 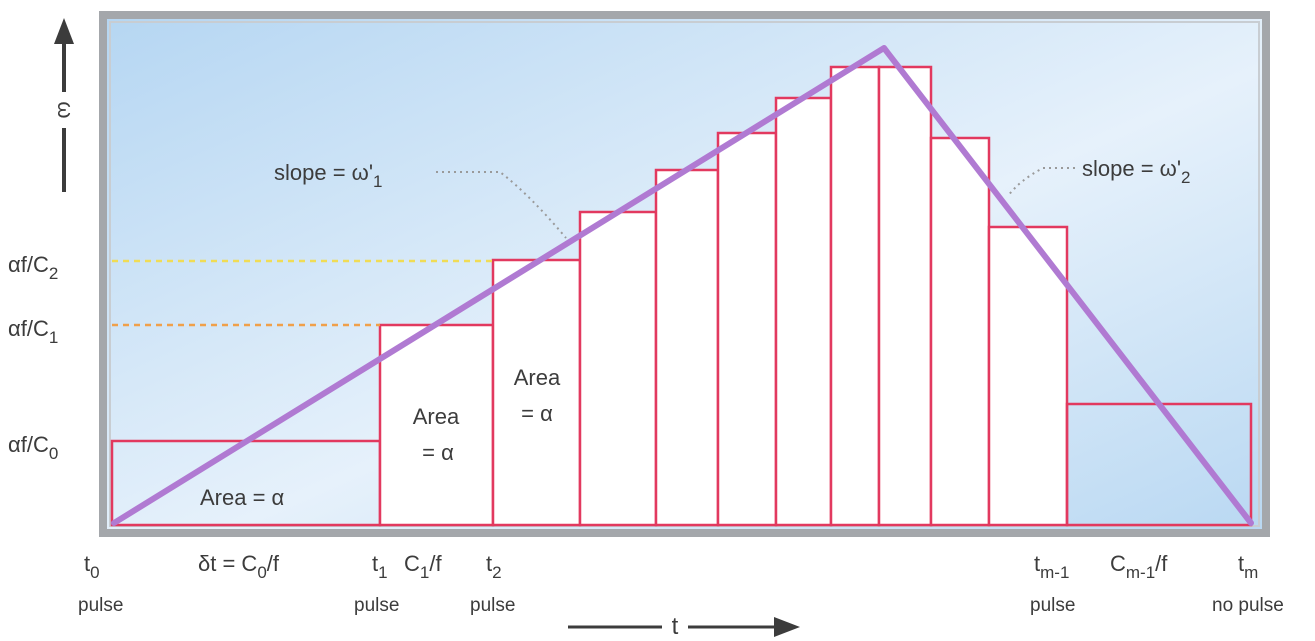 I want to click on area-label-bottom: Area = α, so click(x=242, y=497).